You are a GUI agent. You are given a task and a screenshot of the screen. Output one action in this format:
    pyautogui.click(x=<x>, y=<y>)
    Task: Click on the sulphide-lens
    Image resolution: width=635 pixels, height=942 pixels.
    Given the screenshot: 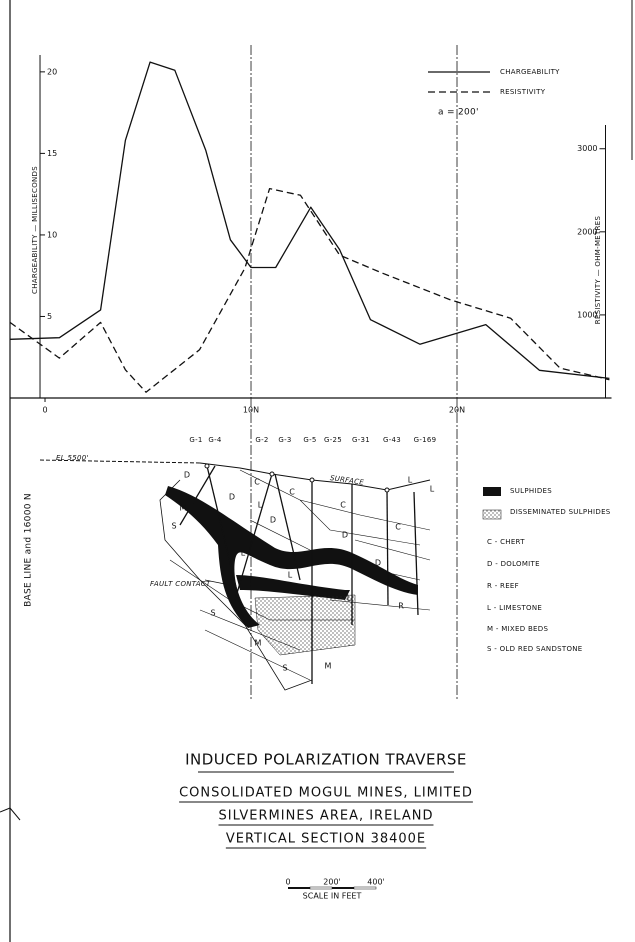 What is the action you would take?
    pyautogui.click(x=293, y=587)
    